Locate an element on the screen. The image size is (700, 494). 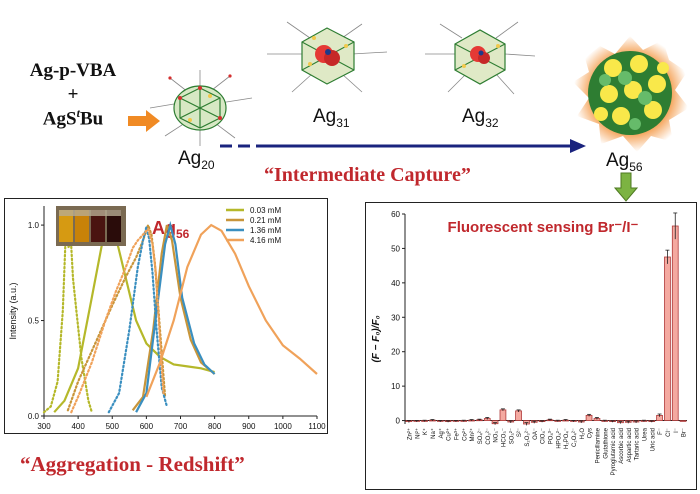
ag20-cluster-structure is located at coordinates (201, 108).